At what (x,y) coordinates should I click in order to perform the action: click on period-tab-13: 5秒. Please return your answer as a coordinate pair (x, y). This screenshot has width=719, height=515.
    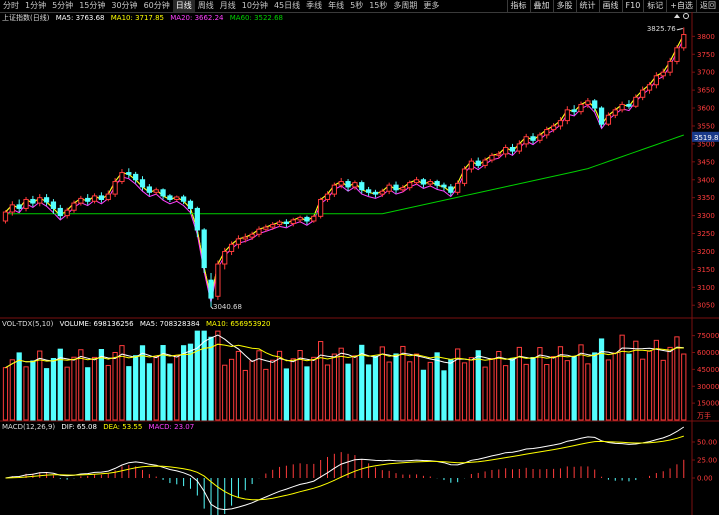
    Looking at the image, I should click on (357, 5).